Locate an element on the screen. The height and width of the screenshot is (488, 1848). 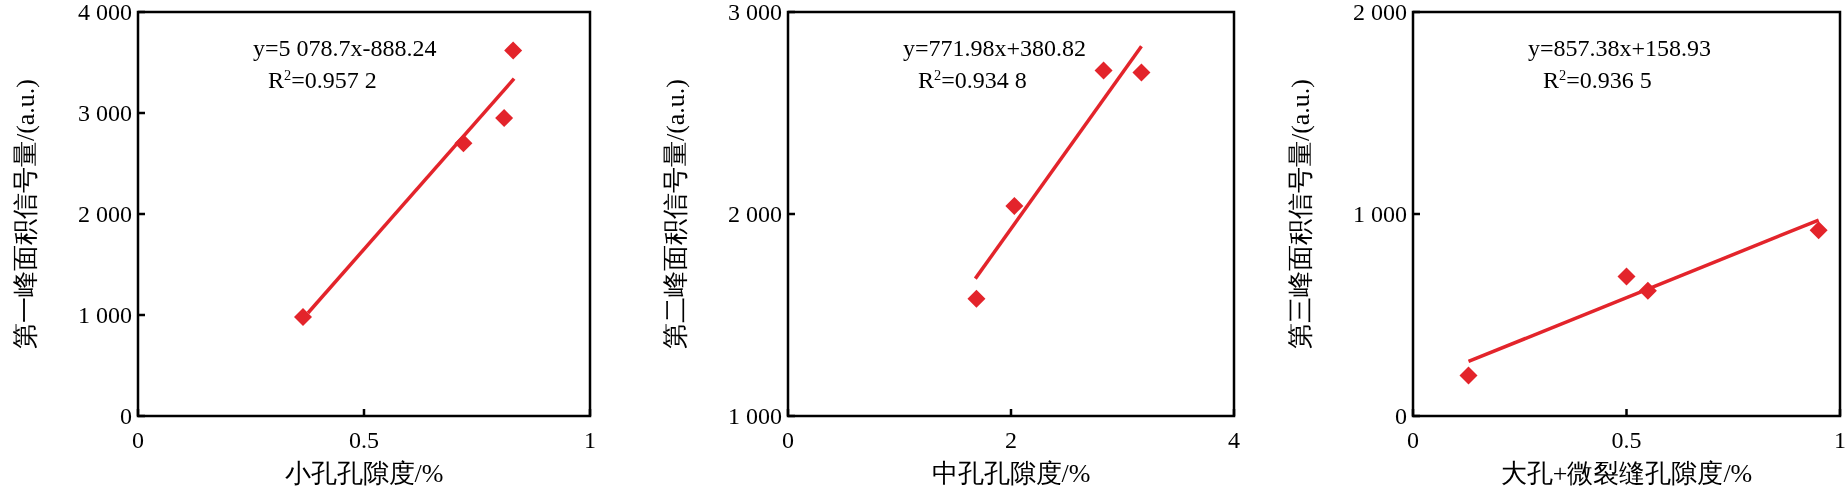
y-tick-label: 4 000 is located at coordinates (105, 12).